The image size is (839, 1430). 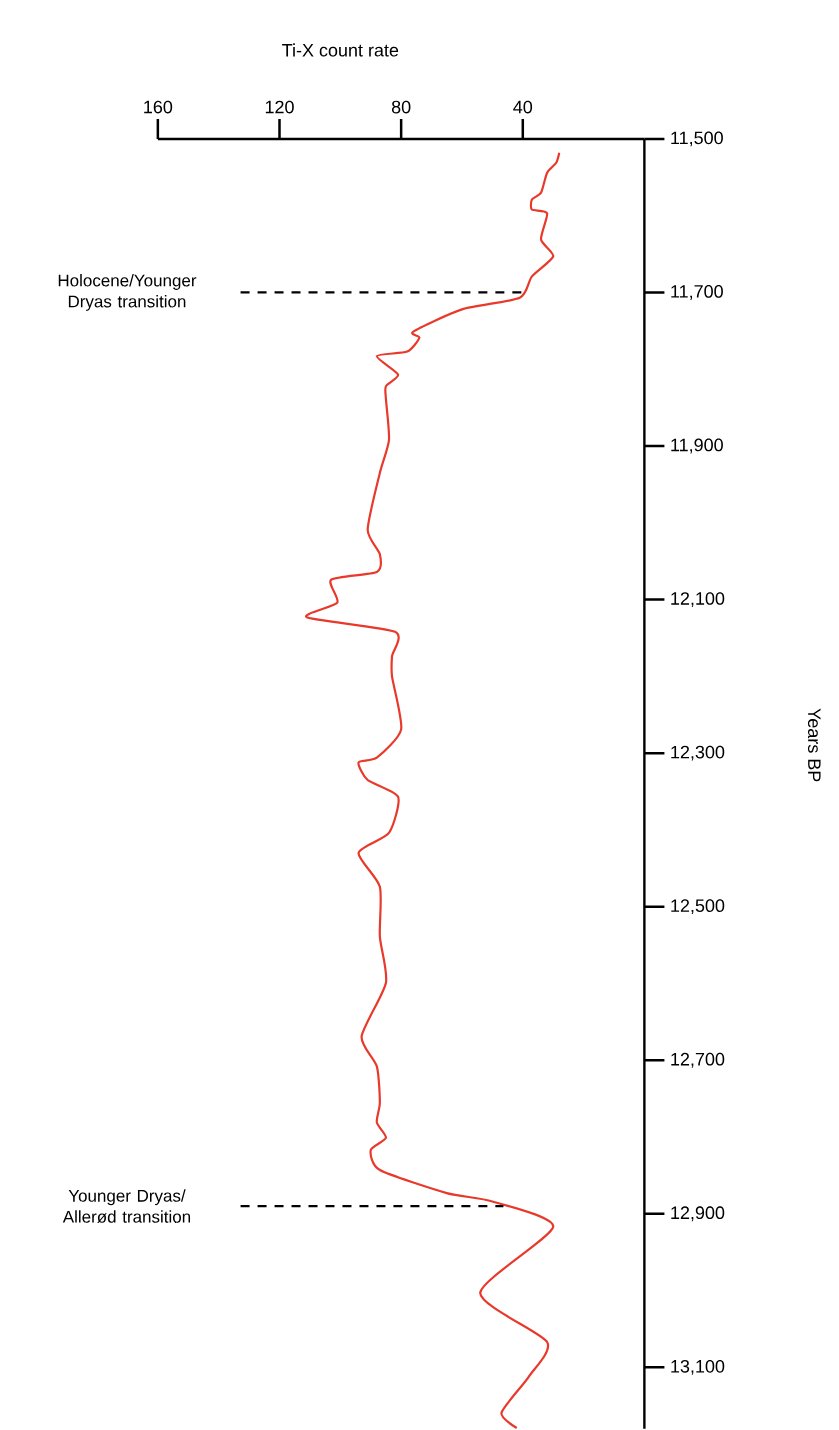 What do you see at coordinates (814, 745) in the screenshot?
I see `y-axis-title: Years BP` at bounding box center [814, 745].